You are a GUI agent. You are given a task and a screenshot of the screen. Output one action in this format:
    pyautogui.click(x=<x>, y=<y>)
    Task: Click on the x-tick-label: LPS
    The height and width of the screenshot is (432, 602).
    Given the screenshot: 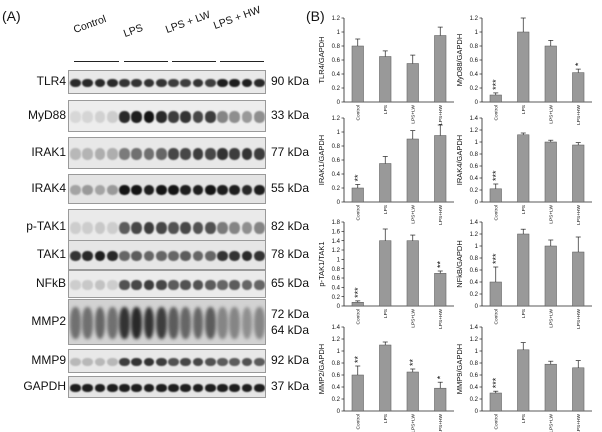 What is the action you would take?
    pyautogui.click(x=524, y=209)
    